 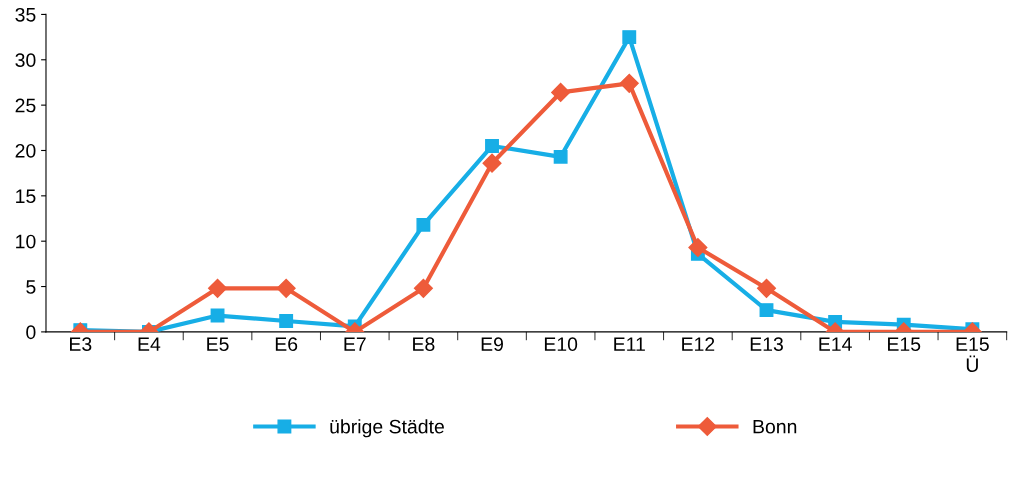 I want to click on x-tick-label: E15, so click(x=904, y=344).